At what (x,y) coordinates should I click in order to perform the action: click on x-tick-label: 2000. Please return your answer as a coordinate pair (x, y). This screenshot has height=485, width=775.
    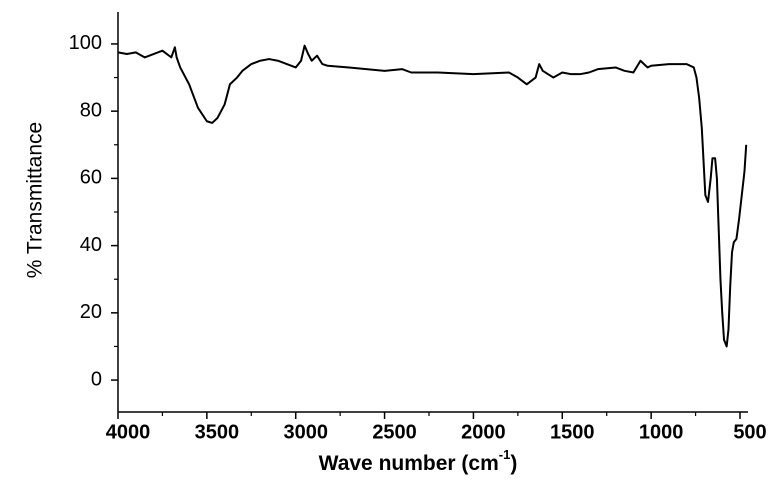
    Looking at the image, I should click on (483, 432).